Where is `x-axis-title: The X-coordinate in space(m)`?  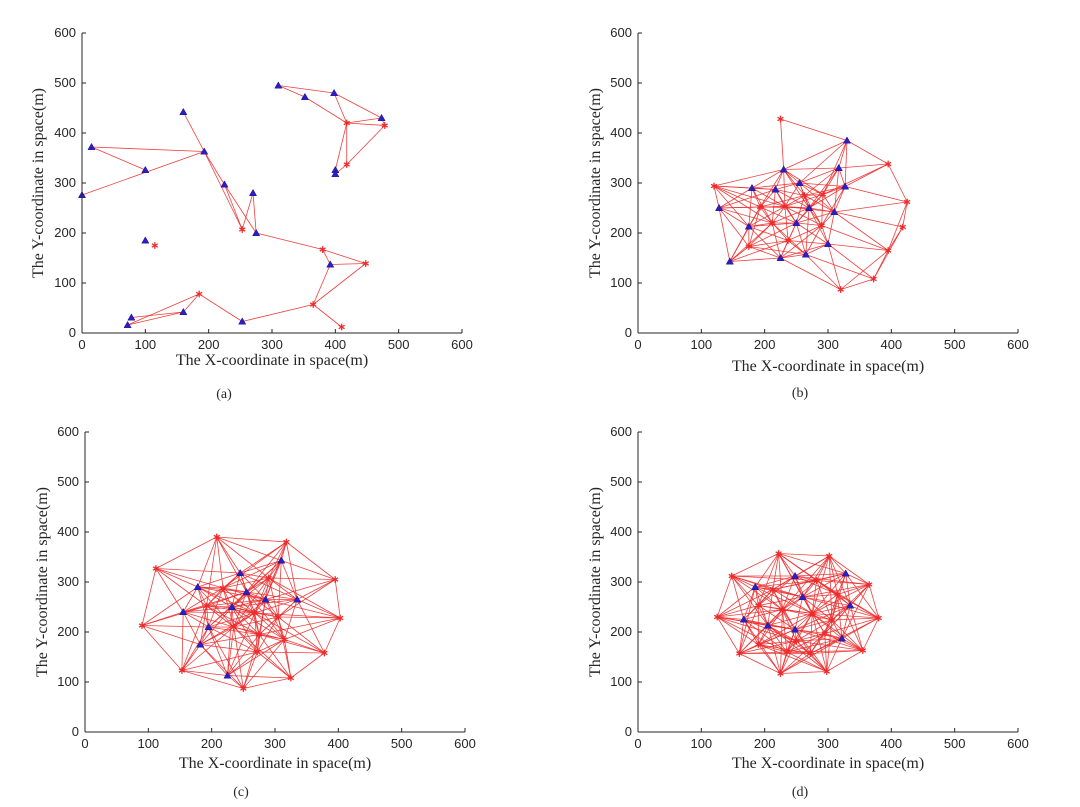
x-axis-title: The X-coordinate in space(m) is located at coordinates (275, 763).